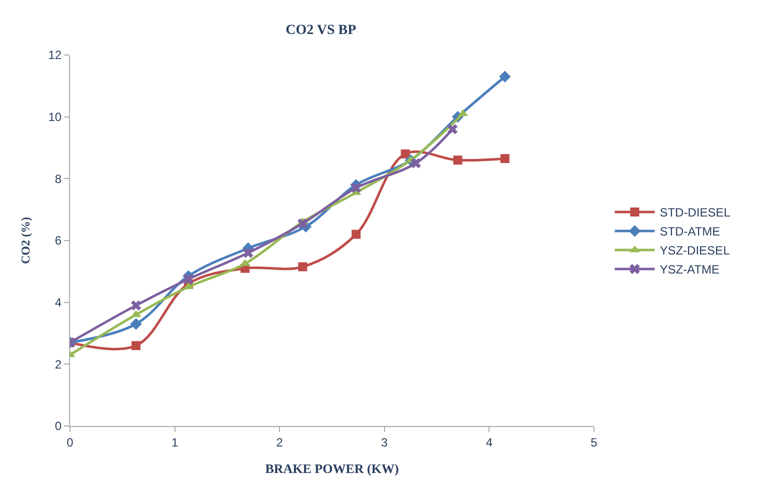  What do you see at coordinates (332, 468) in the screenshot?
I see `x-axis-title: BRAKE POWER (KW)` at bounding box center [332, 468].